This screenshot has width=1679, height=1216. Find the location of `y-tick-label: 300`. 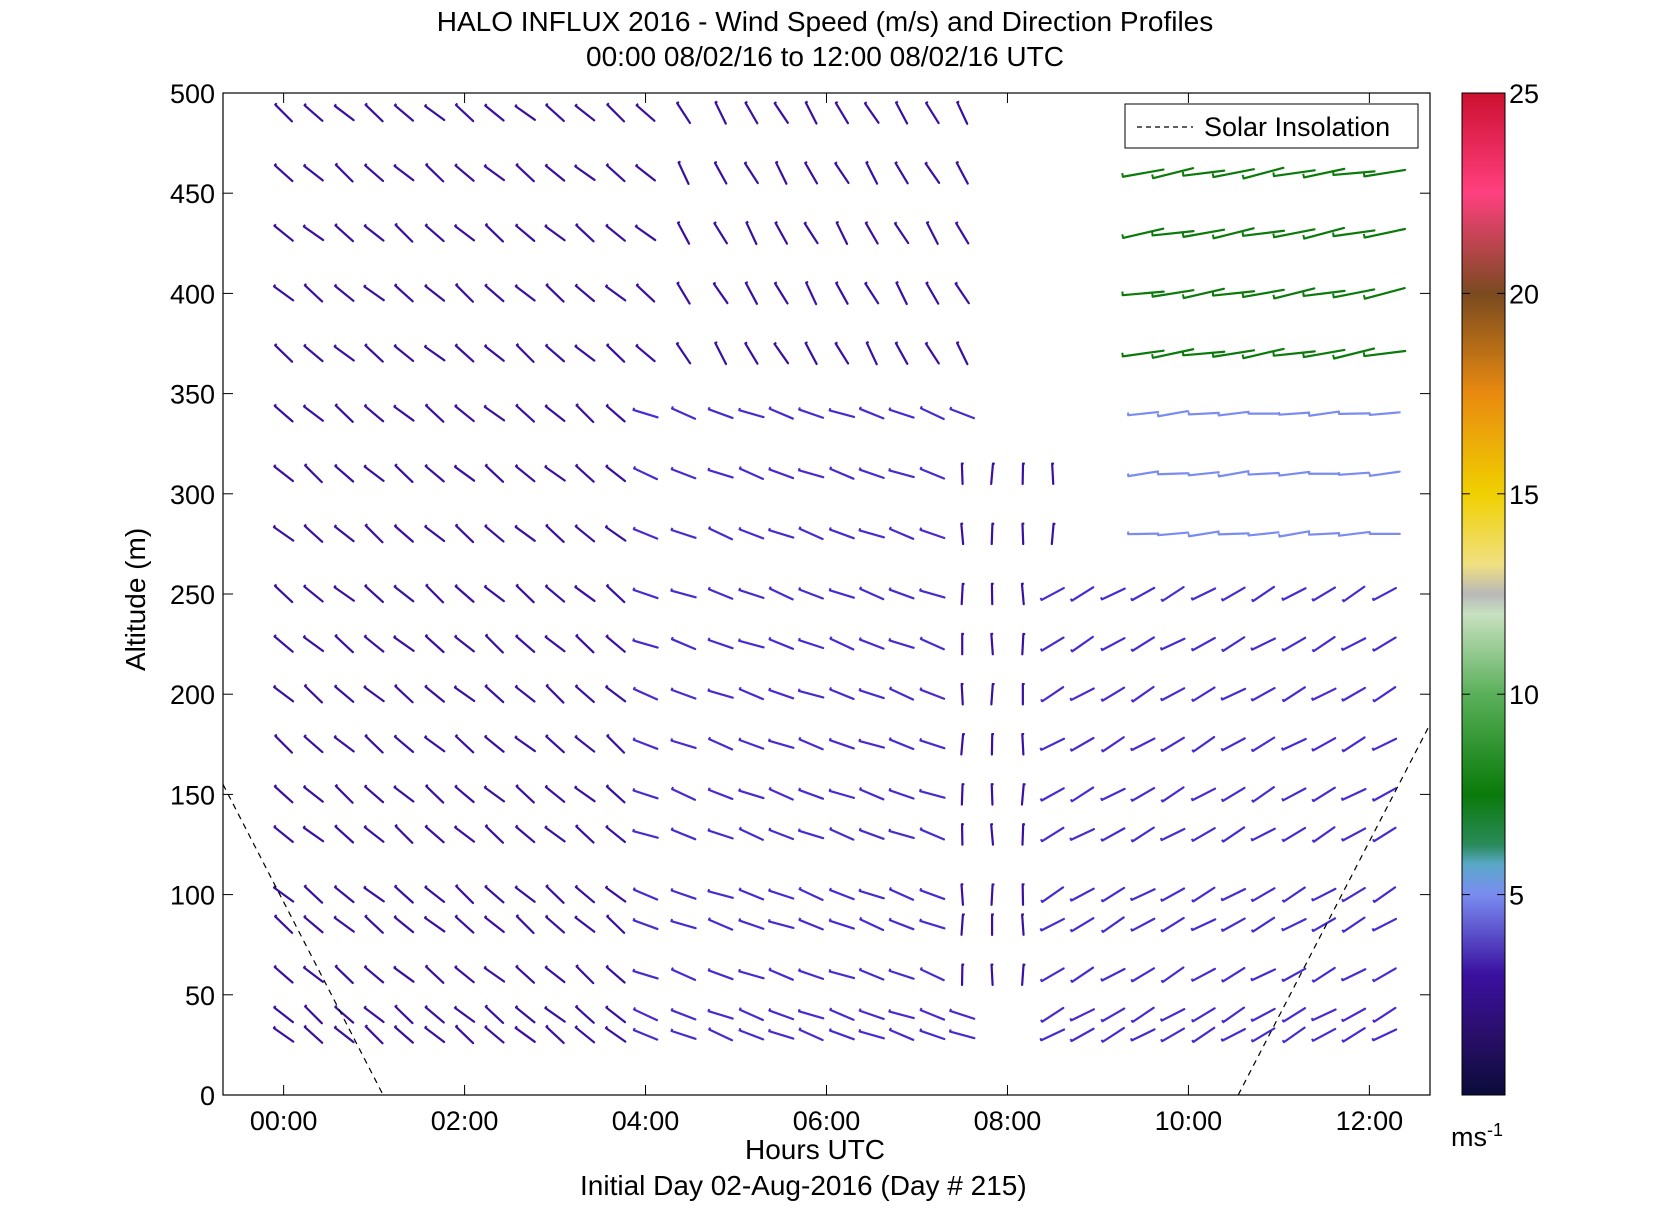

y-tick-label: 300 is located at coordinates (192, 495).